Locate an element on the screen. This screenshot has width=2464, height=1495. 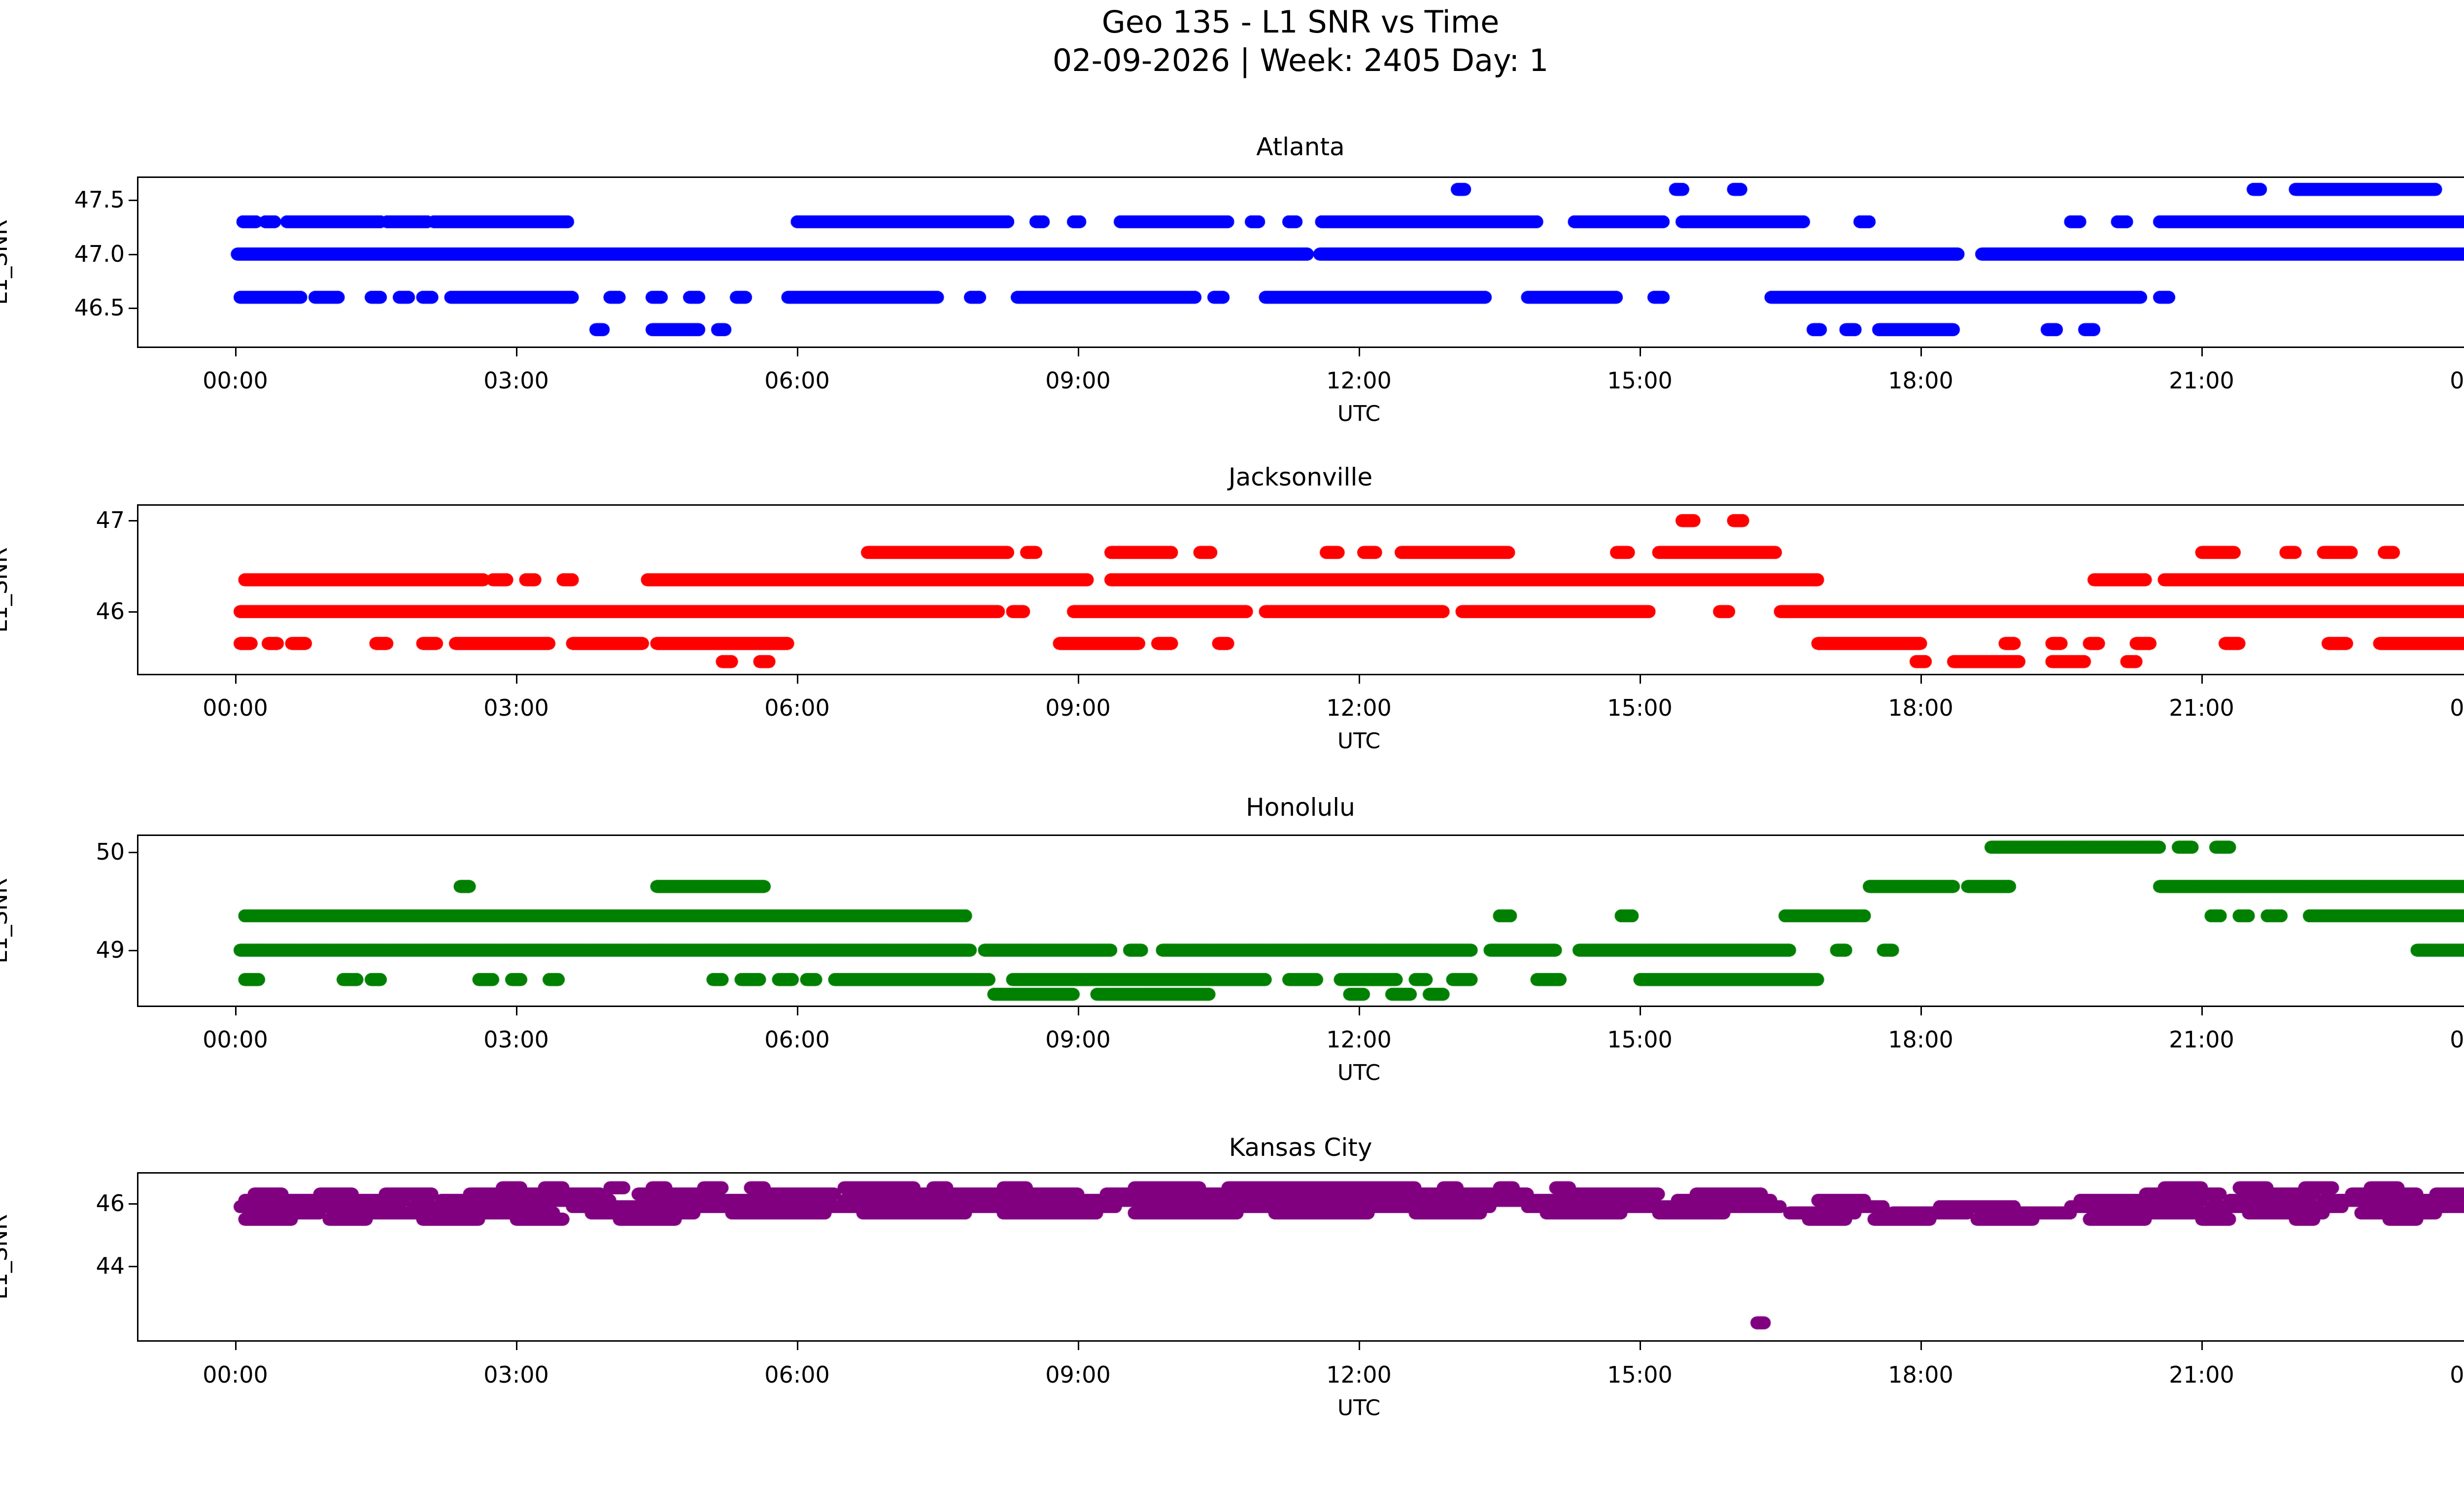
subplot-title-kansas-city: Kansas City is located at coordinates (1300, 1147).